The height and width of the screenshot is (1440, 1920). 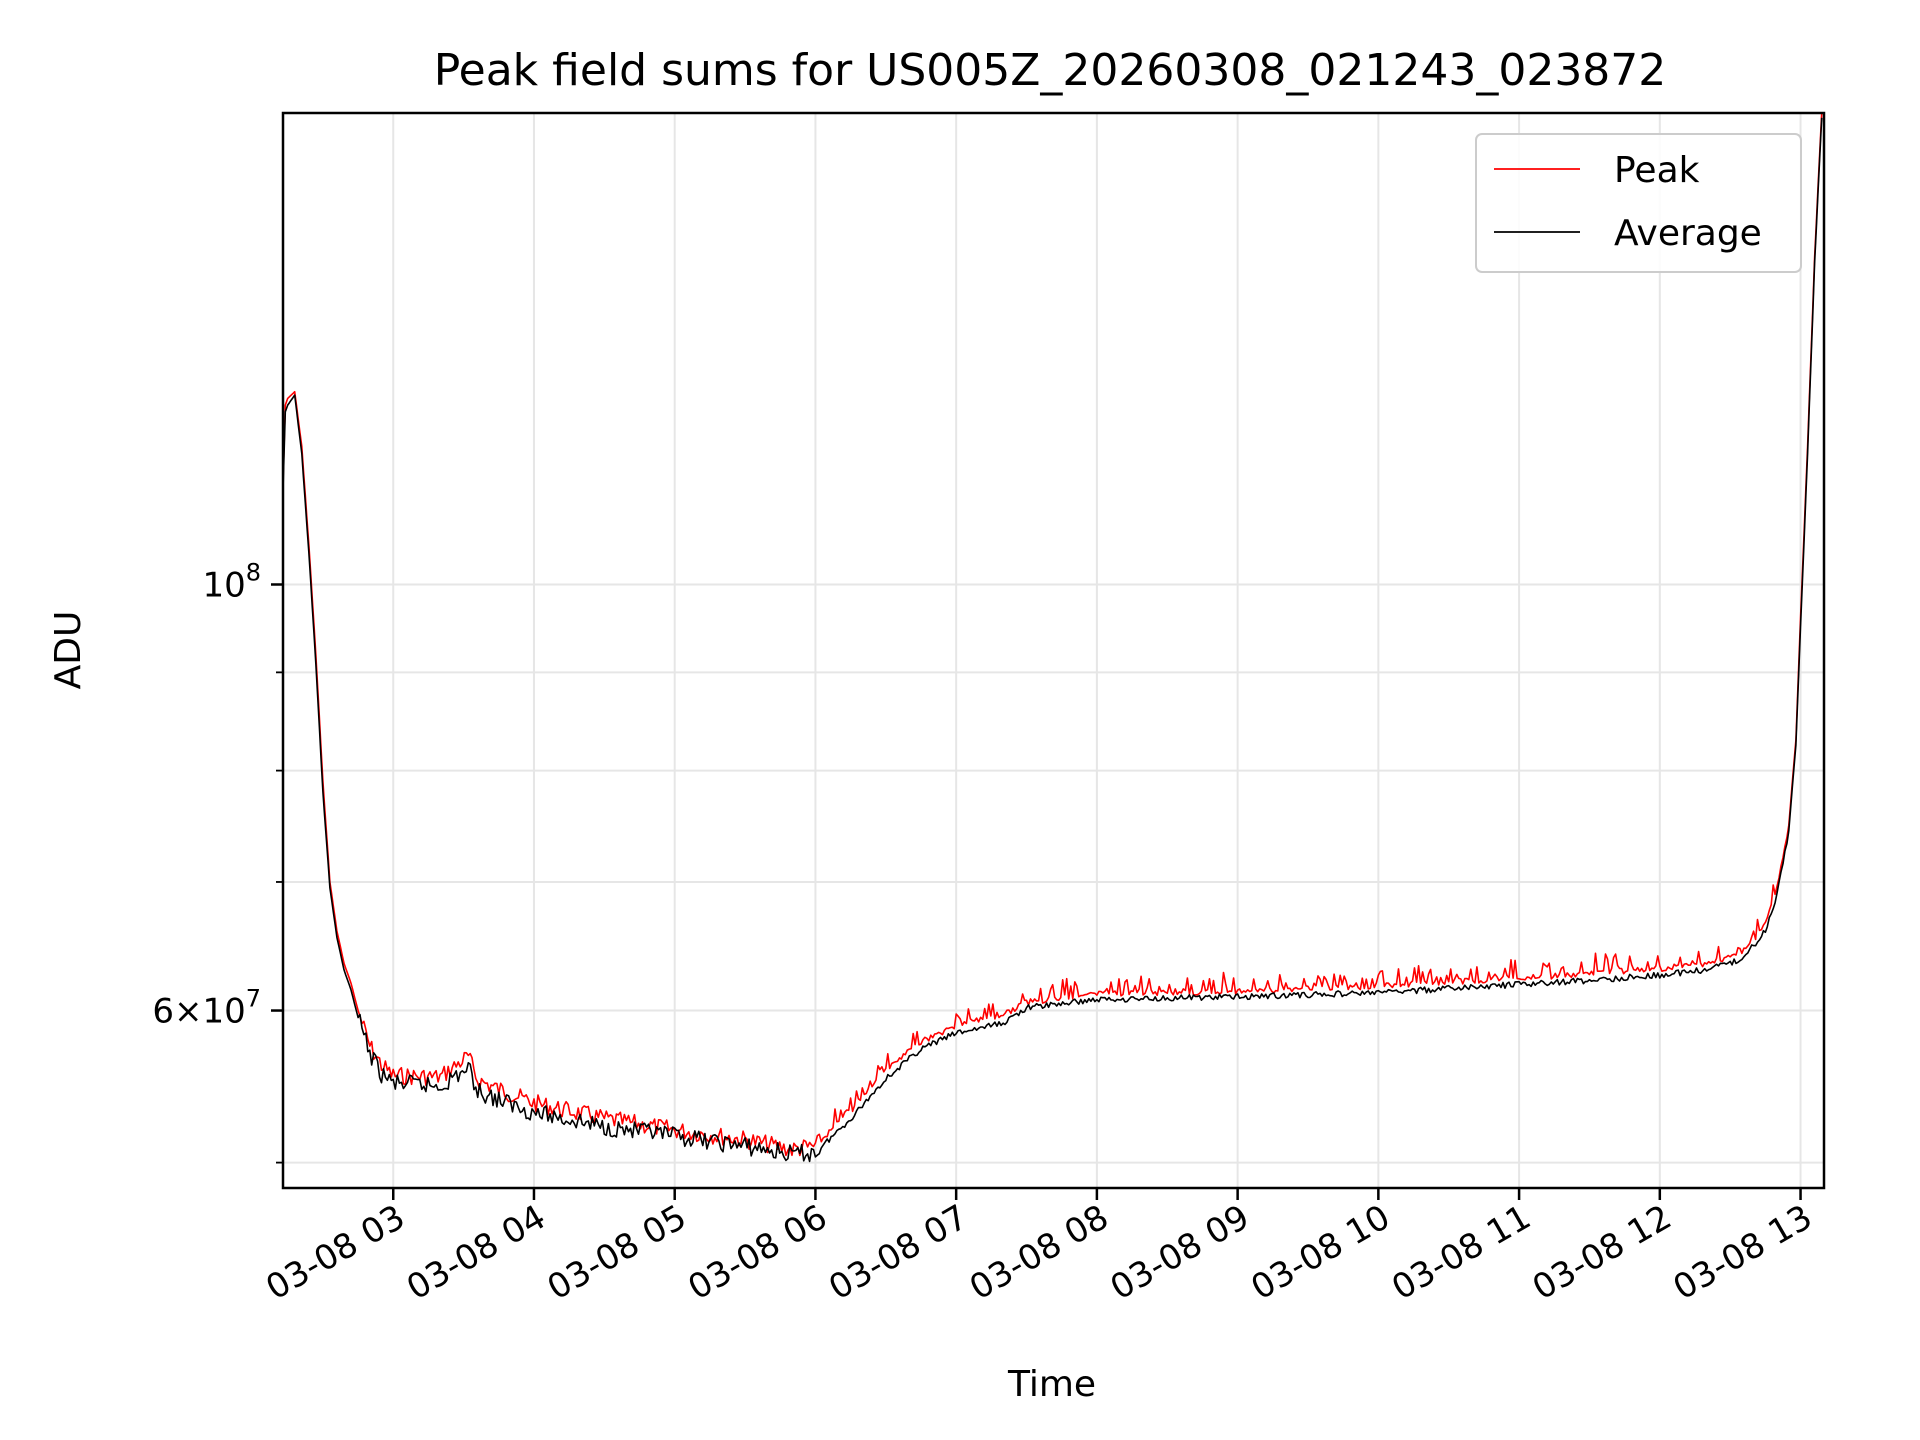 What do you see at coordinates (617, 1252) in the screenshot?
I see `x-tick-label: 03-08 05` at bounding box center [617, 1252].